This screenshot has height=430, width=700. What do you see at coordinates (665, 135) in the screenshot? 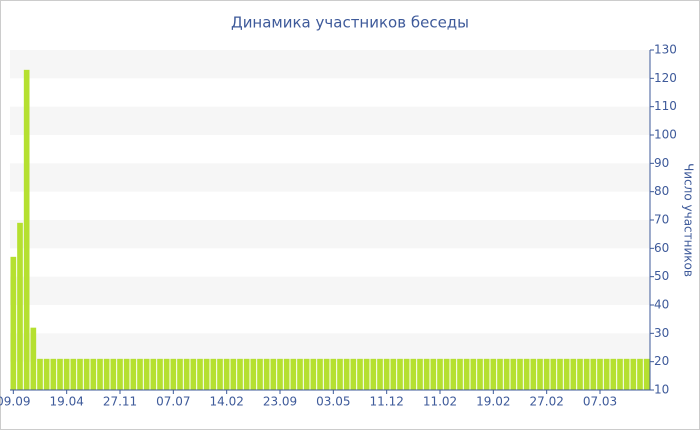
I see `y-tick-label: 100` at bounding box center [665, 135].